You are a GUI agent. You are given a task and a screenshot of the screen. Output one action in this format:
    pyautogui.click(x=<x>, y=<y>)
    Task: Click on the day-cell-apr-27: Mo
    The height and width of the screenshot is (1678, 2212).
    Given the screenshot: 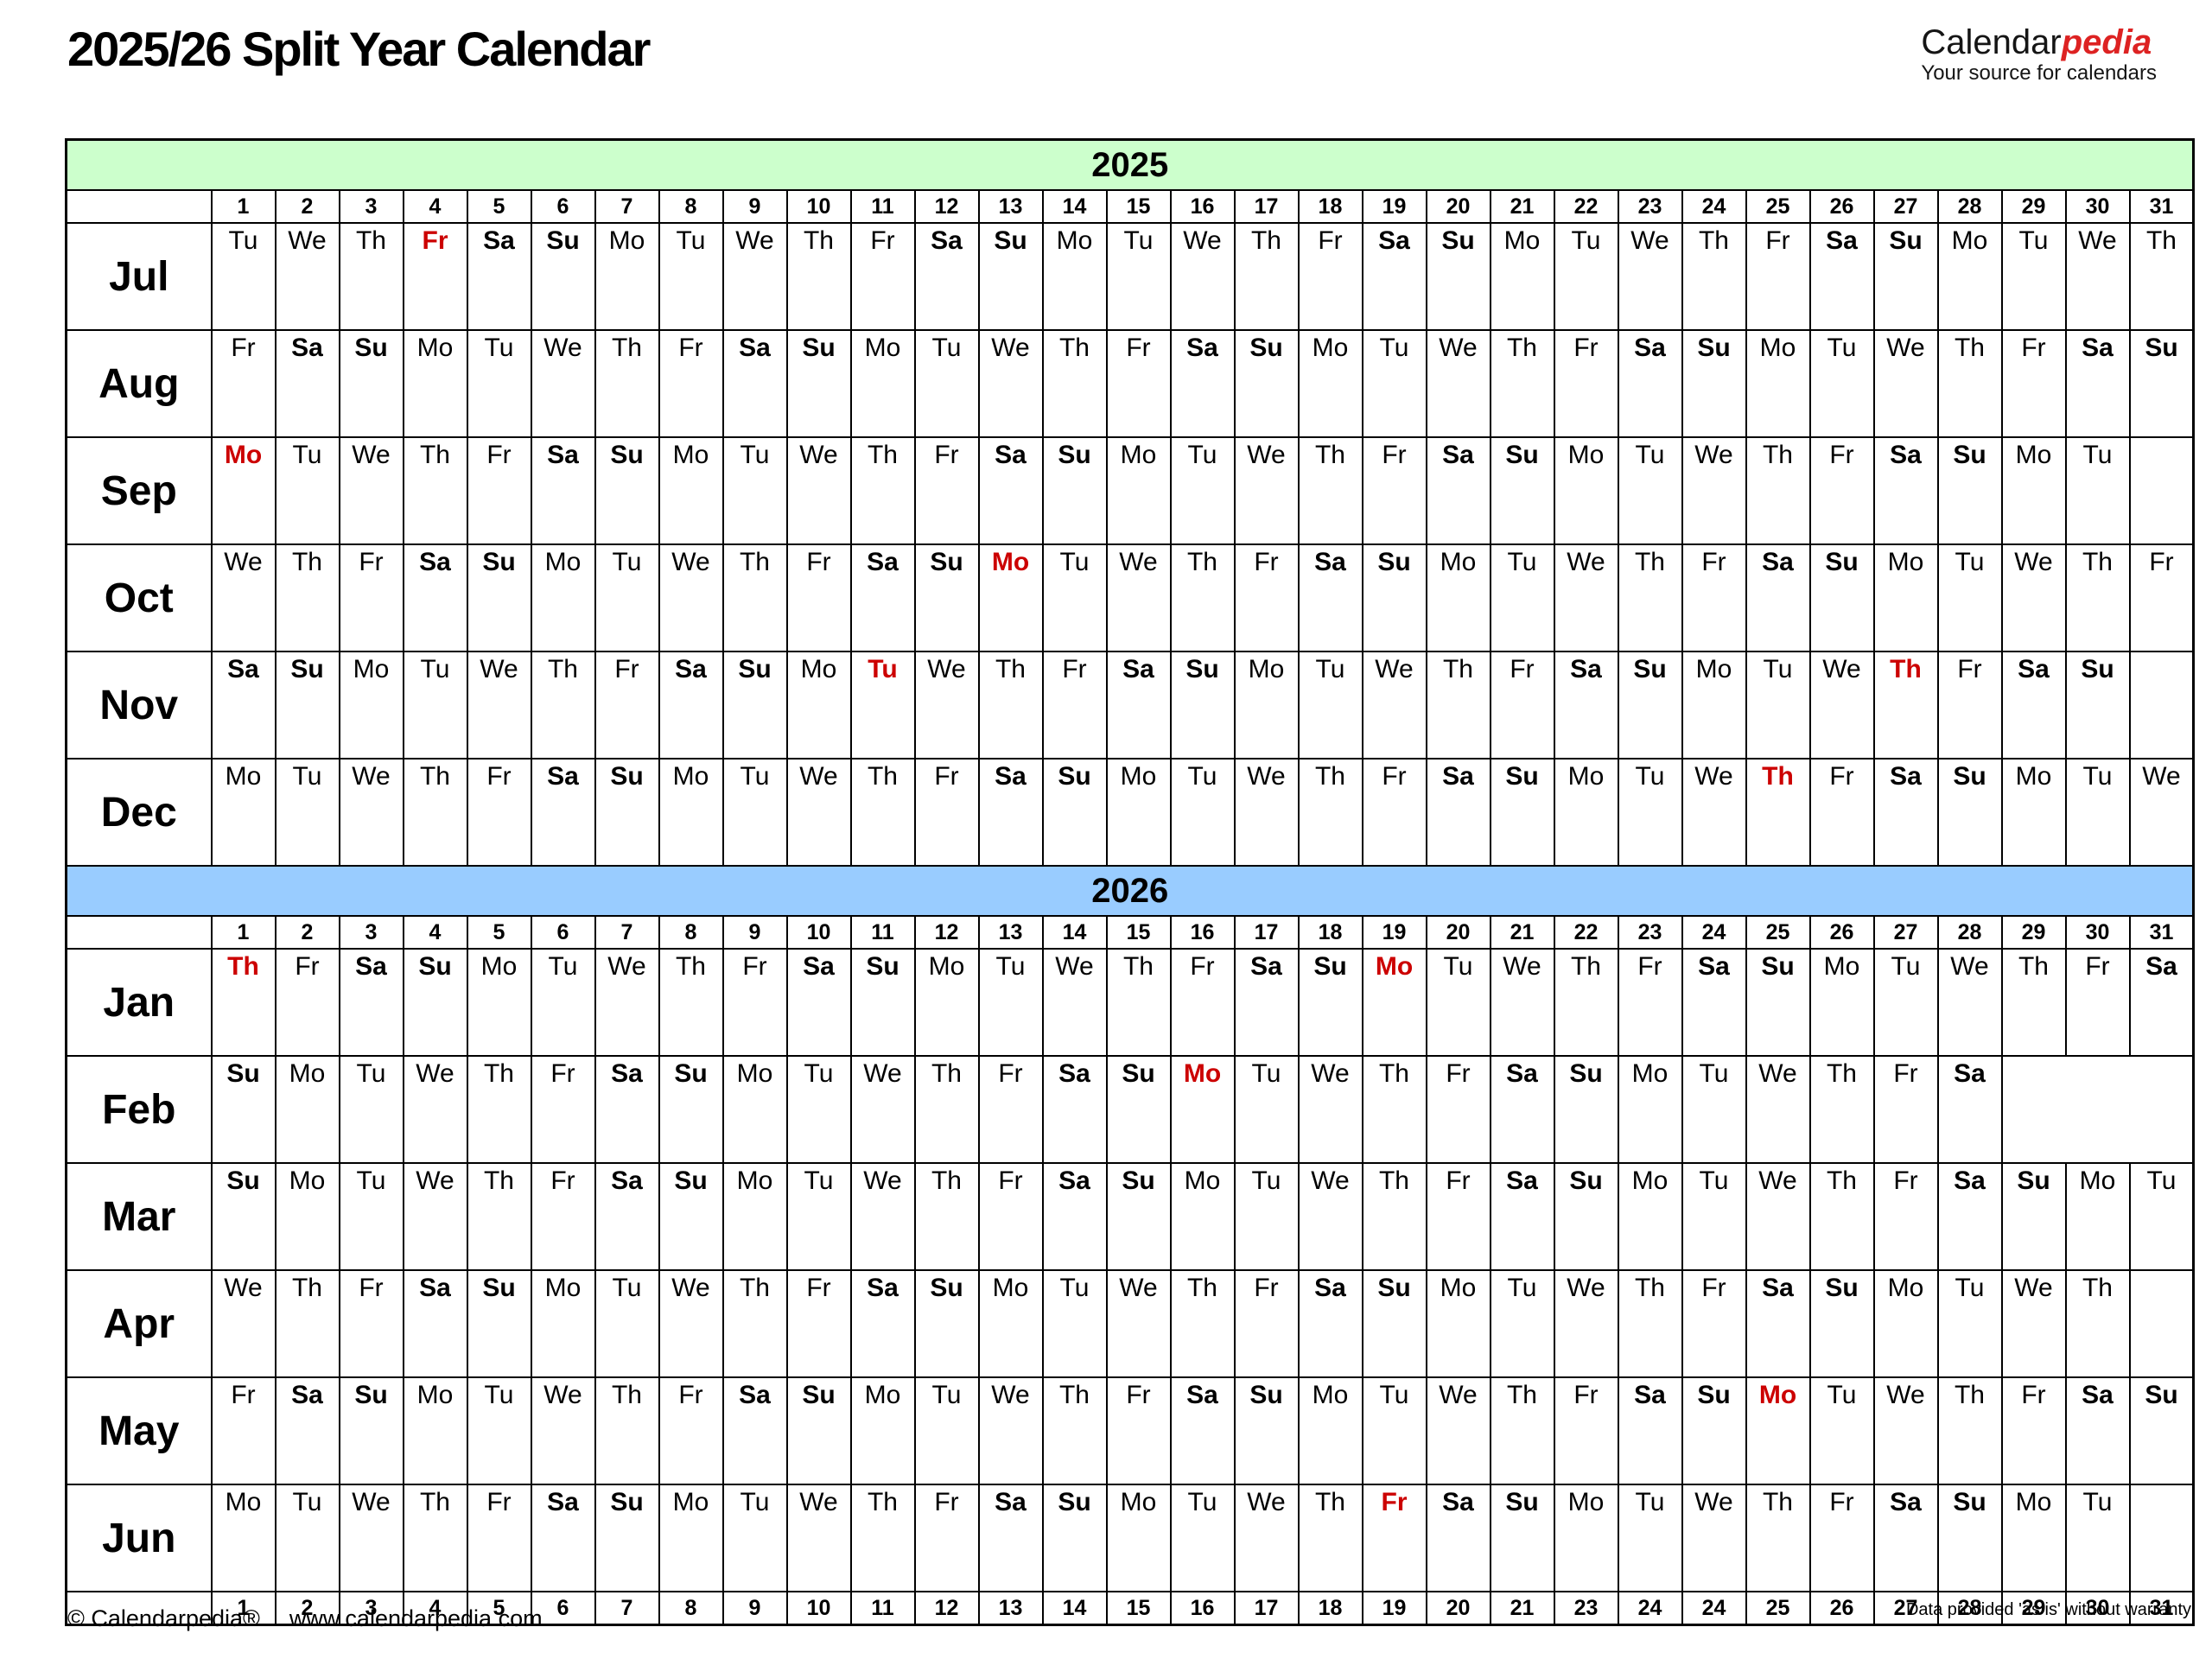 What is the action you would take?
    pyautogui.click(x=1905, y=1324)
    